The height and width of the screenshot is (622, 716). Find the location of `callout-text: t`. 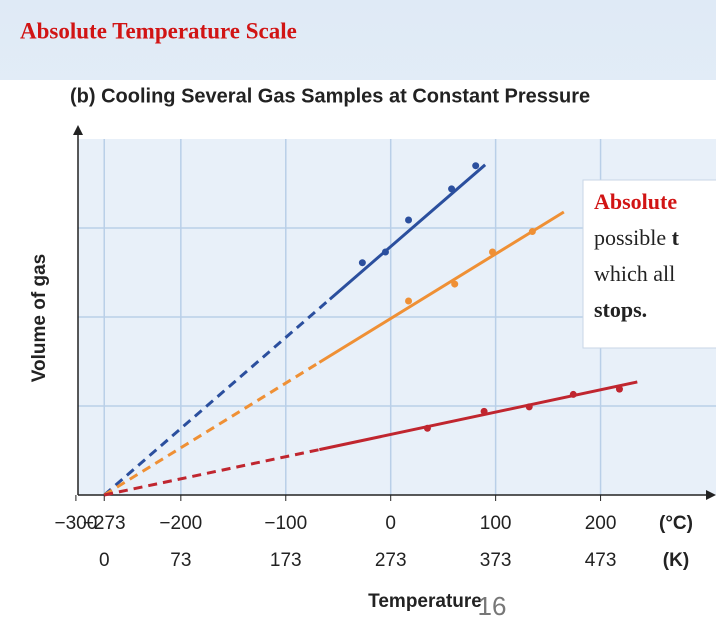

callout-text: t is located at coordinates (676, 237).